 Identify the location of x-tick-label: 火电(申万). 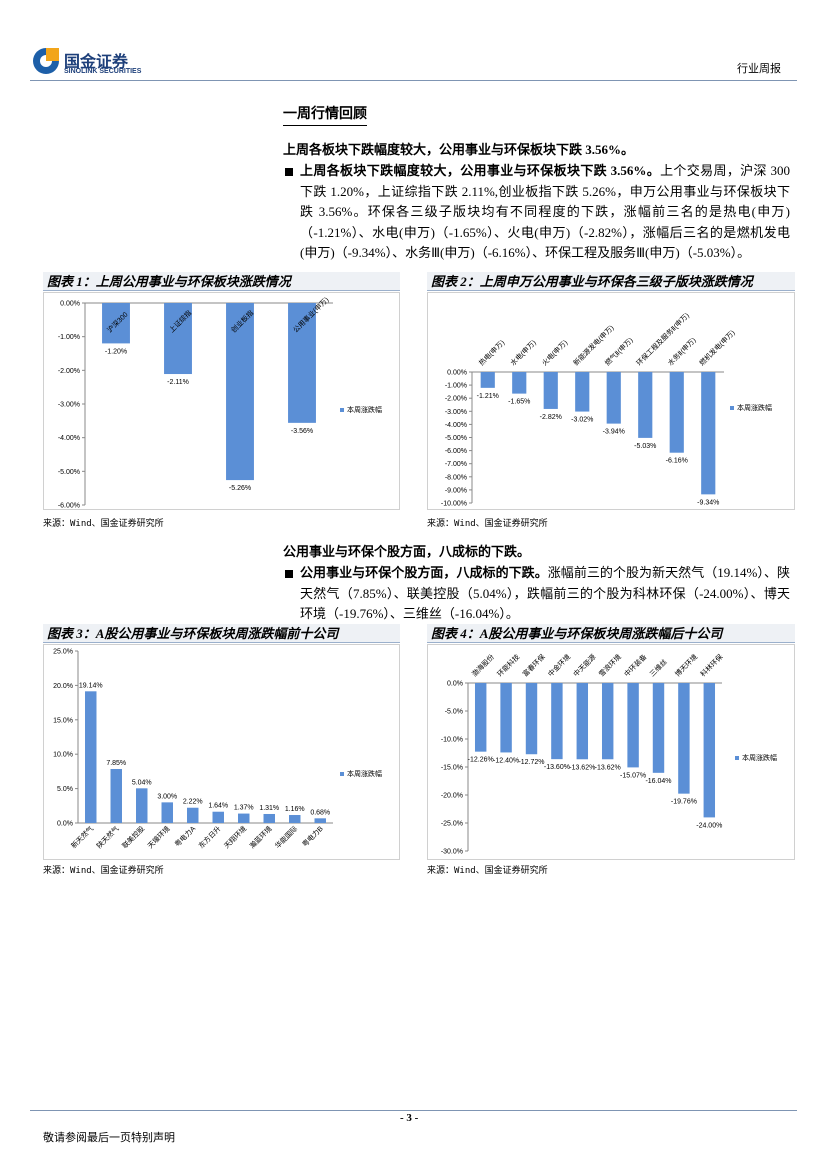
(554, 352).